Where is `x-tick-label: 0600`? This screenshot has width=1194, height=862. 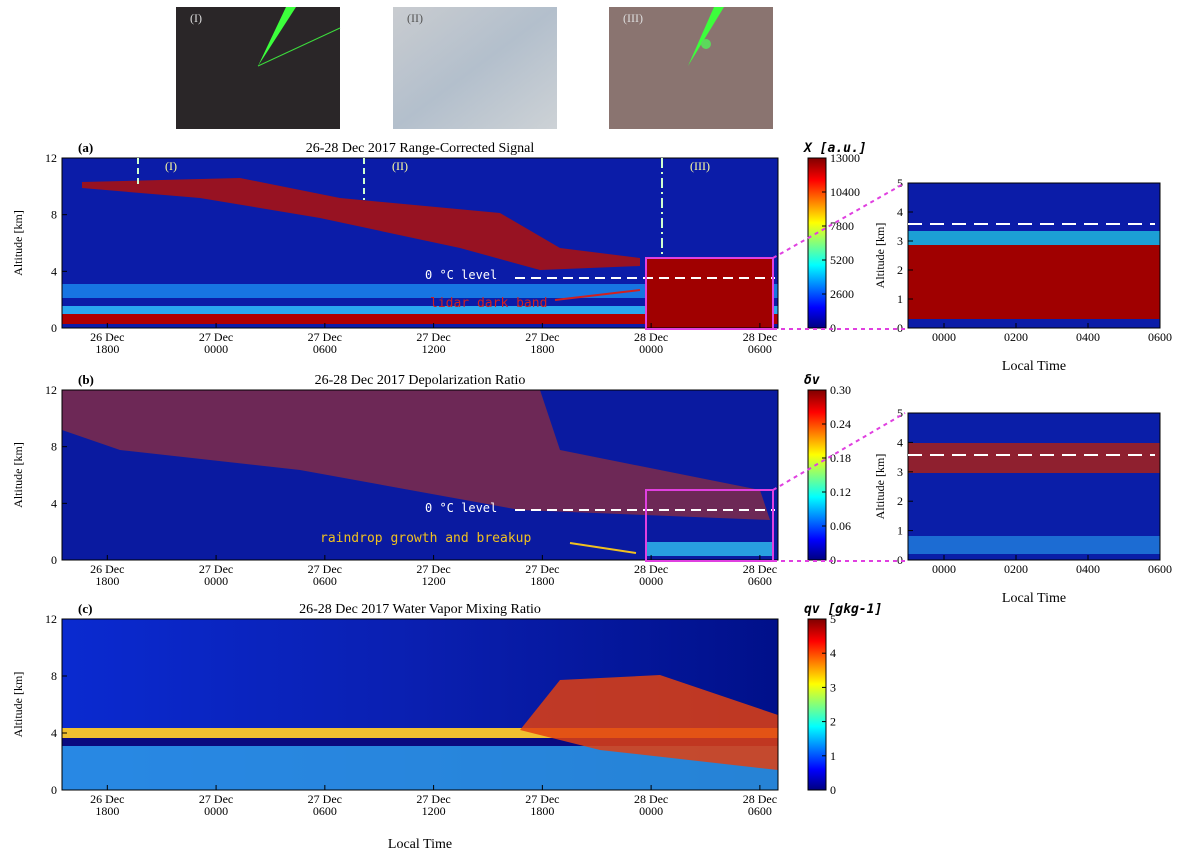
x-tick-label: 0600 is located at coordinates (1160, 569).